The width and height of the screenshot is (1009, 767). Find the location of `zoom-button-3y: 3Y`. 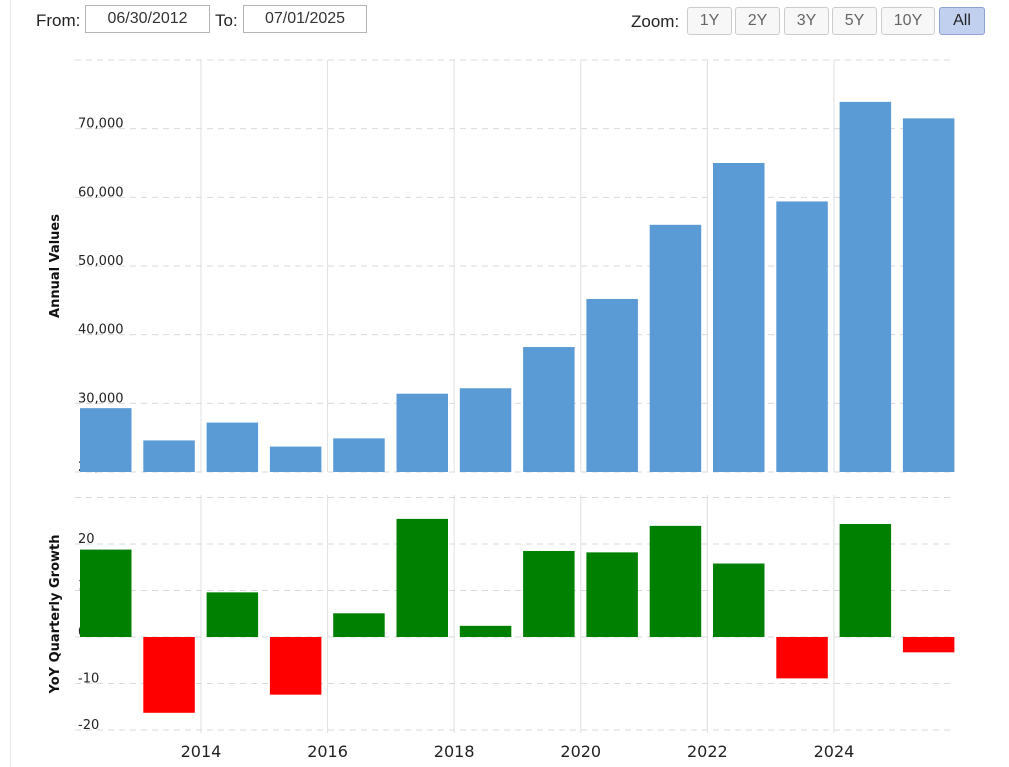

zoom-button-3y: 3Y is located at coordinates (806, 21).